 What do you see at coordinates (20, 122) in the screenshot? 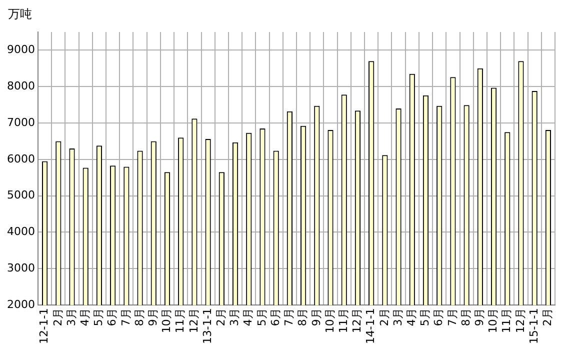
I see `y-tick-label: 7000` at bounding box center [20, 122].